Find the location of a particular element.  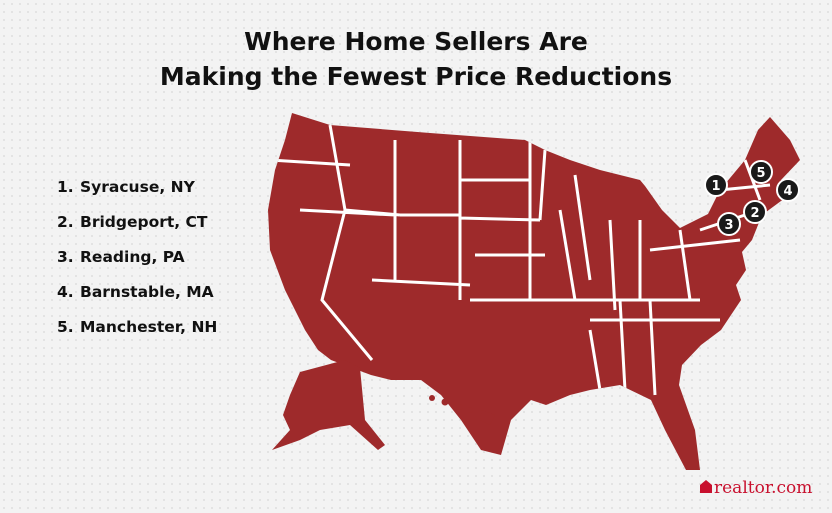

marker-label: 5 is located at coordinates (760, 173).